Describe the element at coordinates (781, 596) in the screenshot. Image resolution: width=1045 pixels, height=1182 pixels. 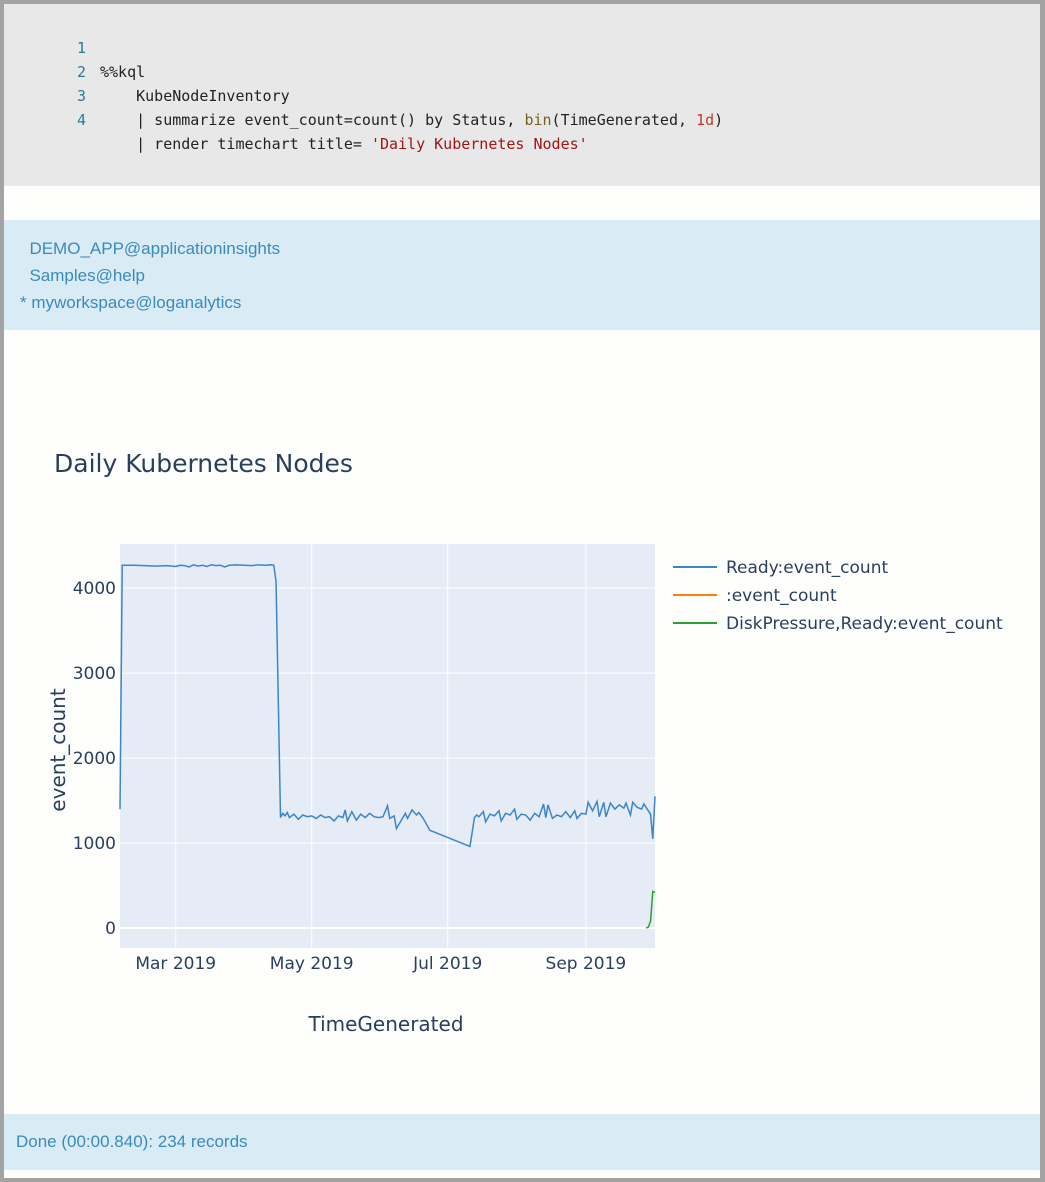
I see `legend-label: :event_count` at that location.